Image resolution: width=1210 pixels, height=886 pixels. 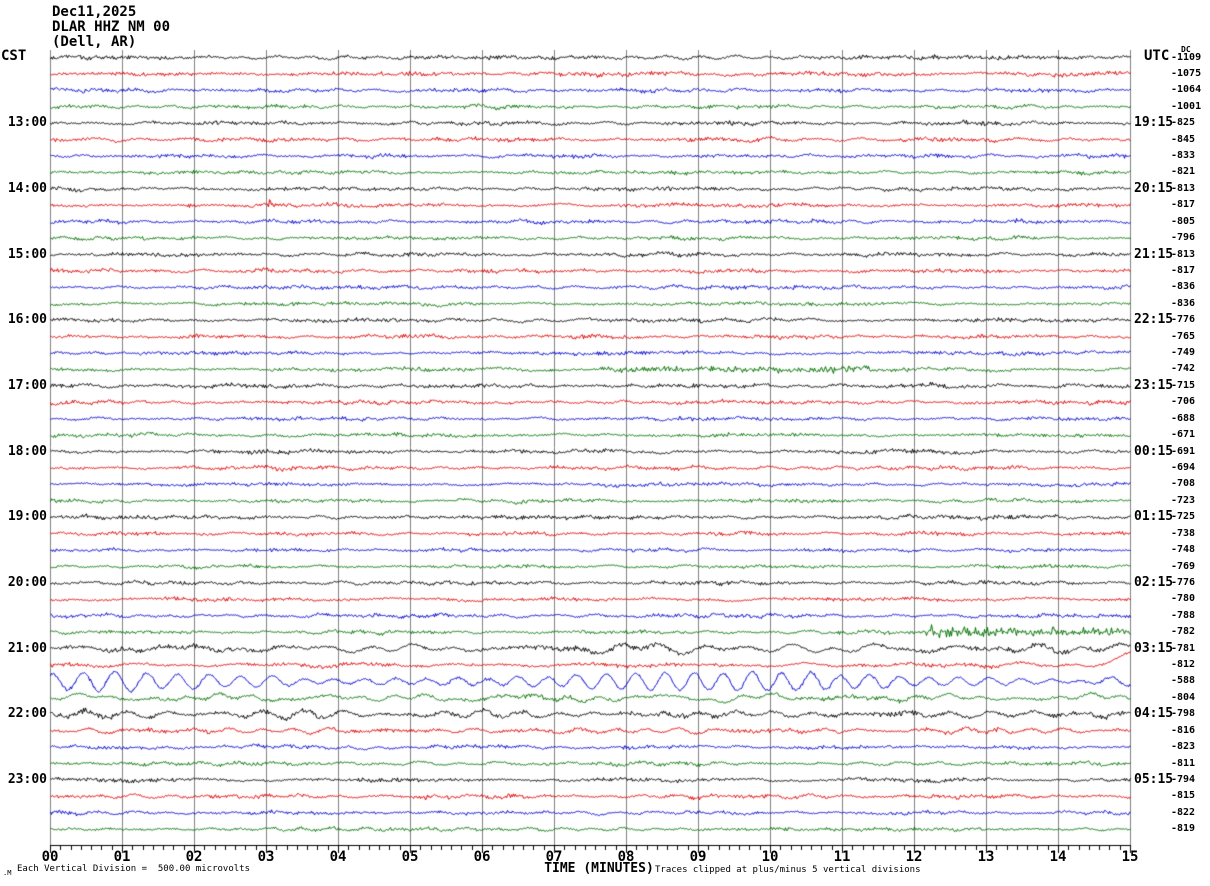 What do you see at coordinates (111, 27) in the screenshot?
I see `header-station: DLAR HHZ NM 00` at bounding box center [111, 27].